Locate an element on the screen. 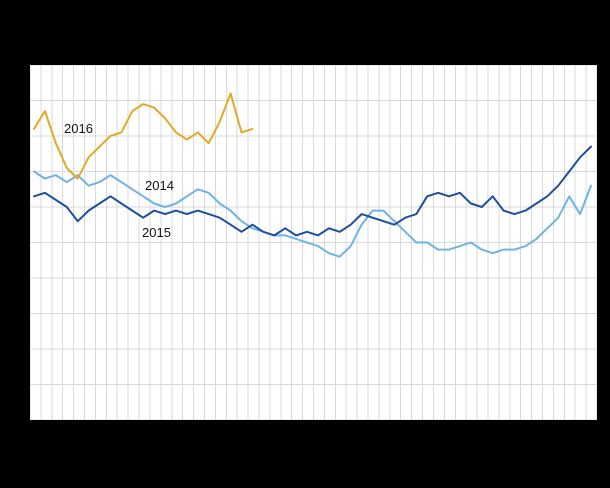 This screenshot has height=488, width=610. series-label-2014: 2014 is located at coordinates (159, 185).